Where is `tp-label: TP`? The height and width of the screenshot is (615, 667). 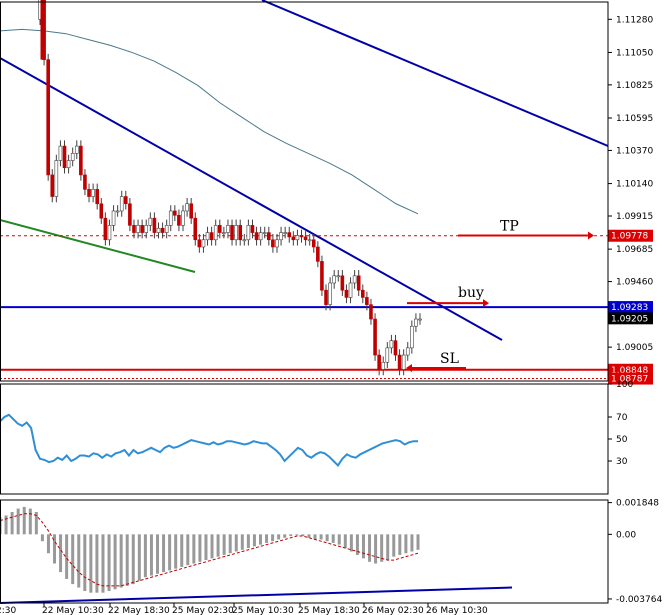 tp-label: TP is located at coordinates (509, 226).